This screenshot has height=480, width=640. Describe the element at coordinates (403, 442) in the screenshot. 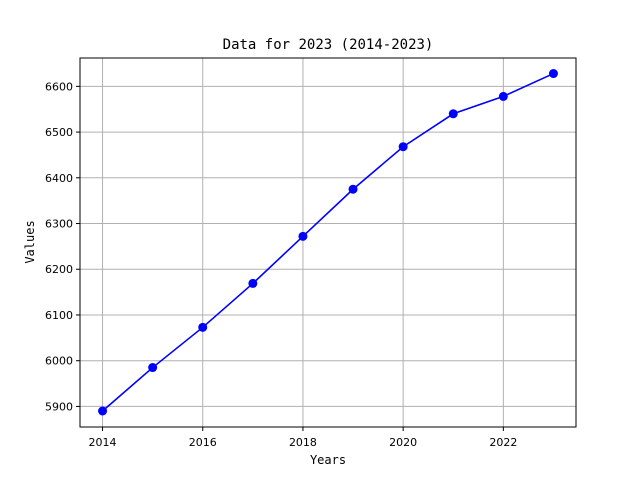

I see `x-tick-label: 2020` at that location.